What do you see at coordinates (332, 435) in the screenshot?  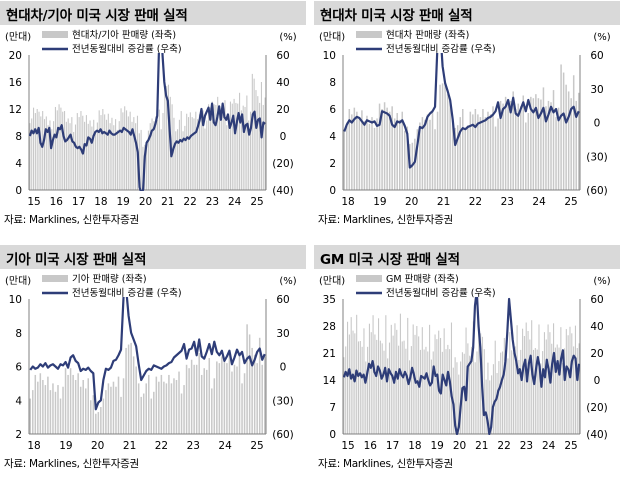 I see `left-tick-label: 0` at bounding box center [332, 435].